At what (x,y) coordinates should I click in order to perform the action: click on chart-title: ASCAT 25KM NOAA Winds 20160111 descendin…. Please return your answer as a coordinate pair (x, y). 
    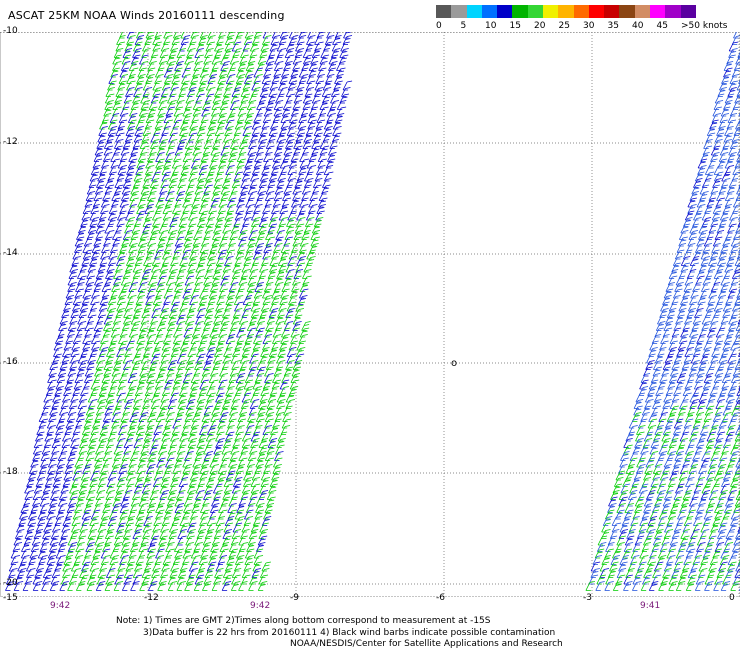
    Looking at the image, I should click on (146, 15).